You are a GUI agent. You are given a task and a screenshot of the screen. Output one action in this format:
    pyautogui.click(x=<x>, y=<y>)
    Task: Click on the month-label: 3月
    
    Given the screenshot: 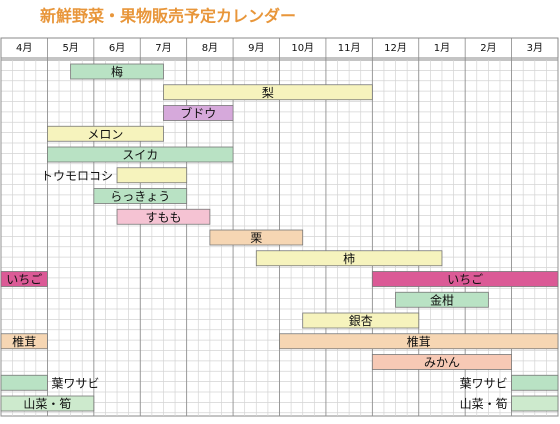 What is the action you would take?
    pyautogui.click(x=535, y=48)
    